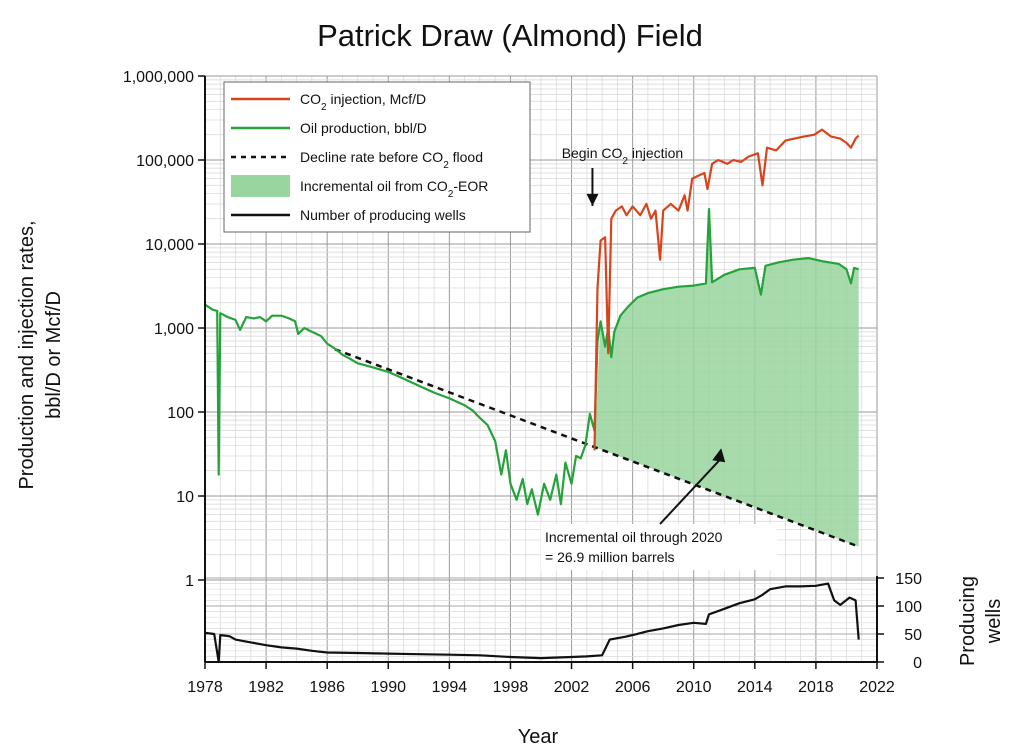 This screenshot has height=754, width=1024. Describe the element at coordinates (27, 354) in the screenshot. I see `y-axis-label-line1: Production and injection rates,` at that location.